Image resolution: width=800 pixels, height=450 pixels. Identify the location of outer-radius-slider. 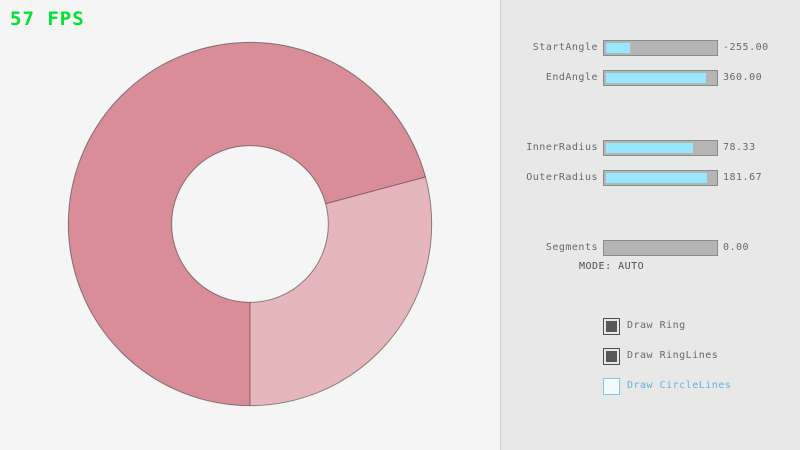
(660, 178).